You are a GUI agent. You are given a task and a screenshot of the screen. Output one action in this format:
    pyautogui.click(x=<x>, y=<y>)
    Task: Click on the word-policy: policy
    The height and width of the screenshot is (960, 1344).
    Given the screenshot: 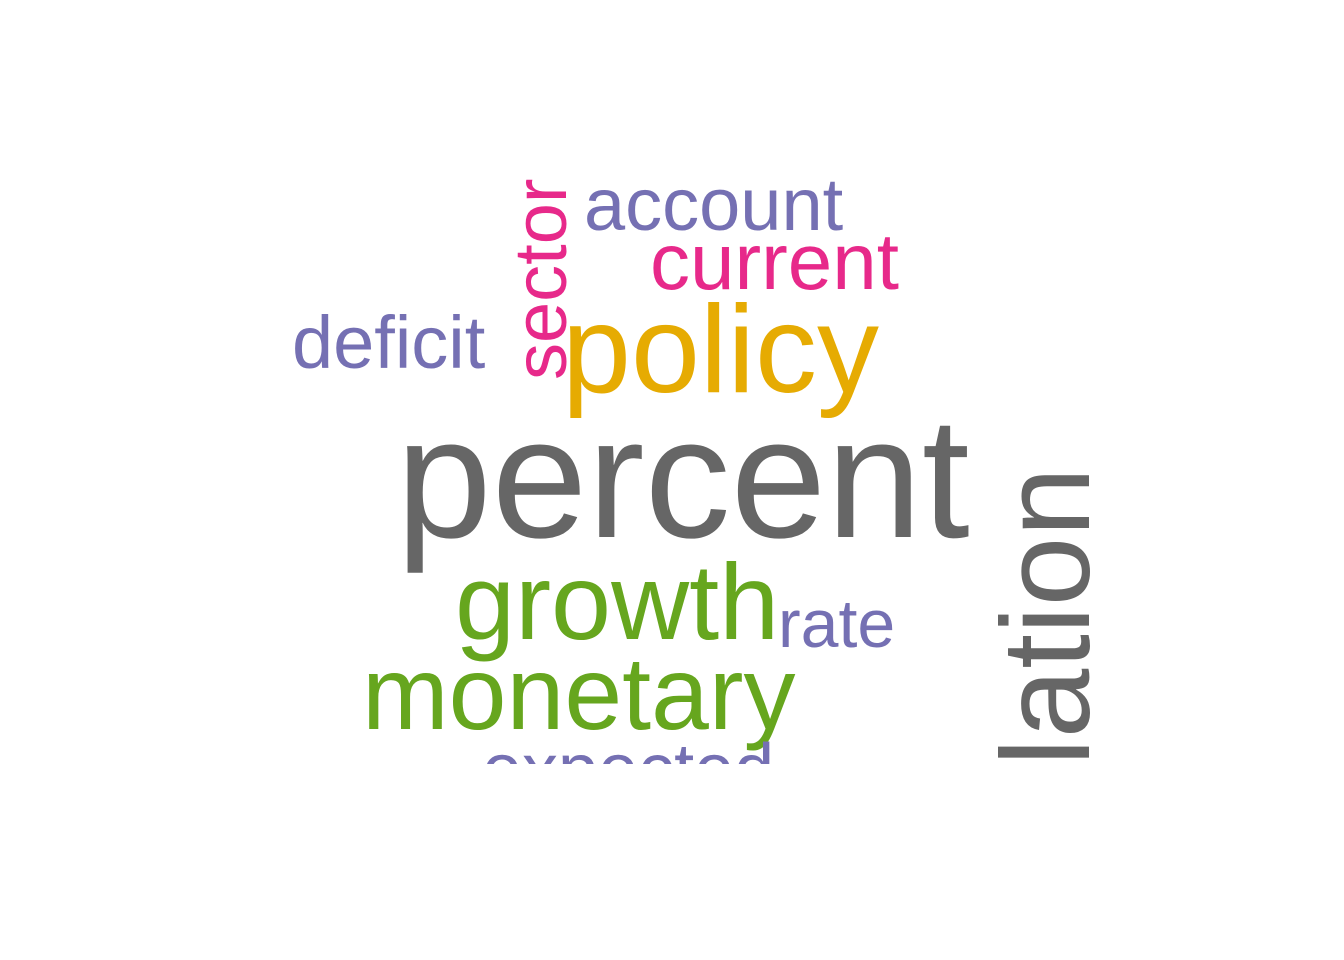 What is the action you would take?
    pyautogui.click(x=721, y=350)
    